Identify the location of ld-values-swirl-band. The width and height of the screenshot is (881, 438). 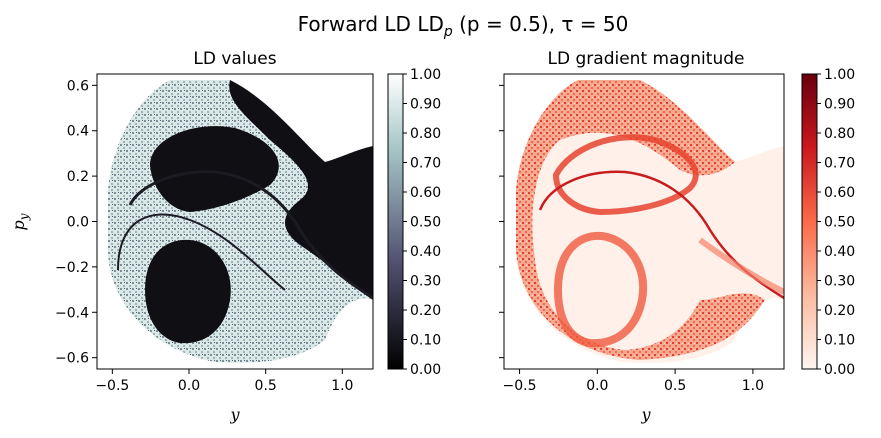
(201, 252).